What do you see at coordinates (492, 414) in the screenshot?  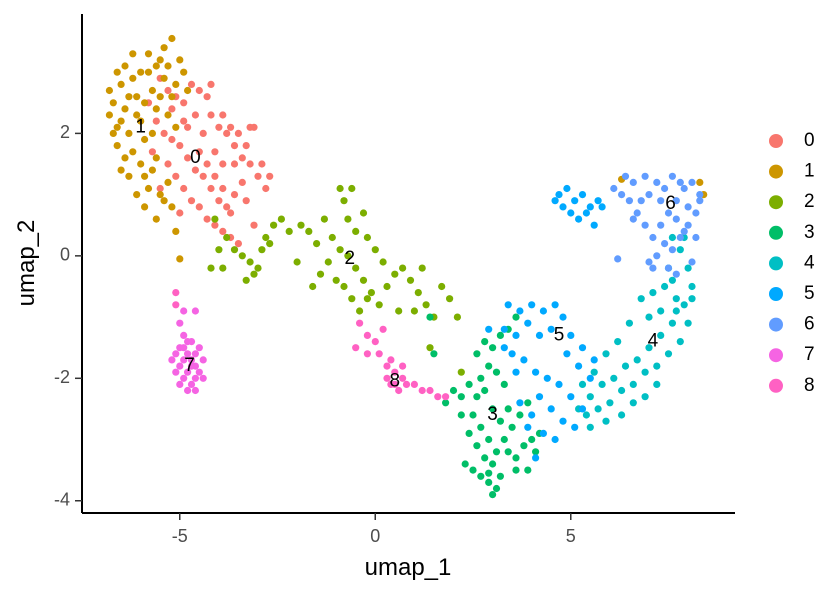 I see `cluster-label-3: 3` at bounding box center [492, 414].